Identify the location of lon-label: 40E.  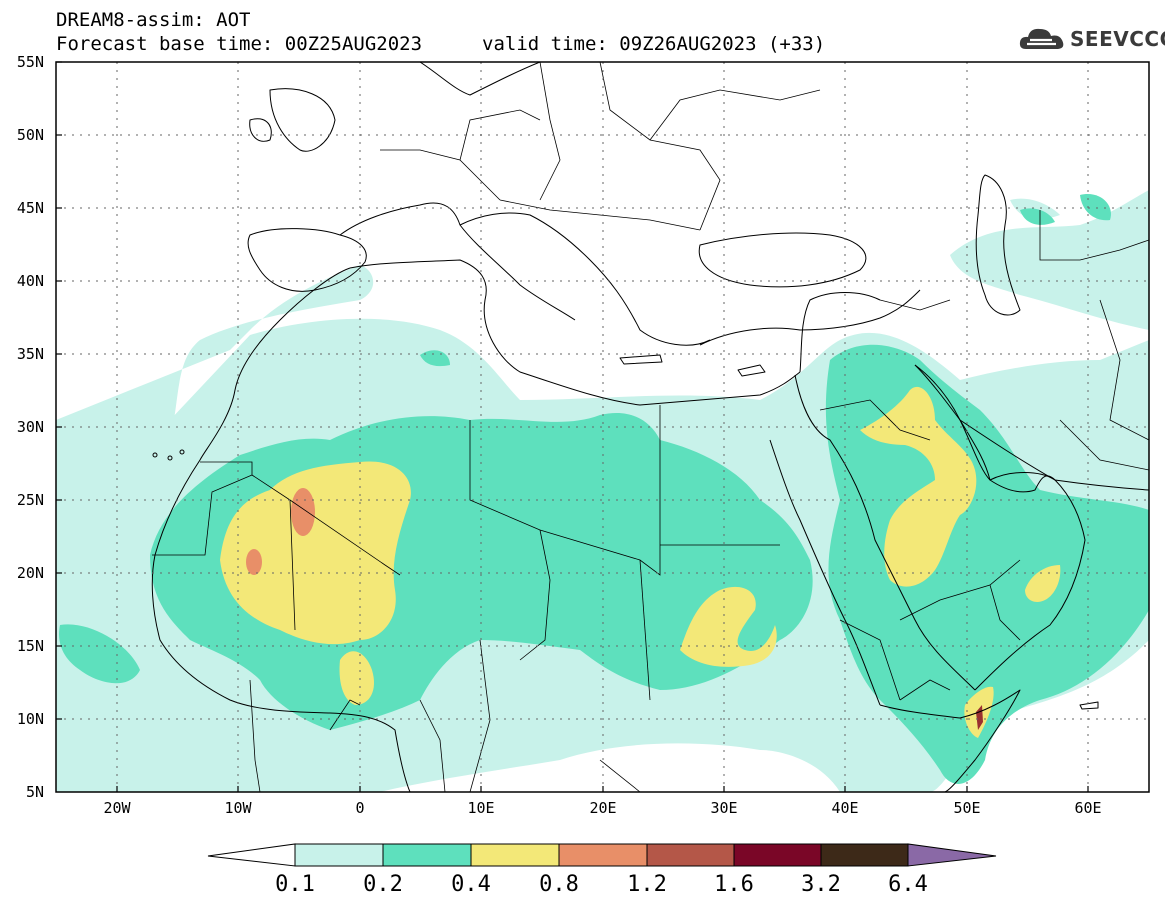
(845, 808).